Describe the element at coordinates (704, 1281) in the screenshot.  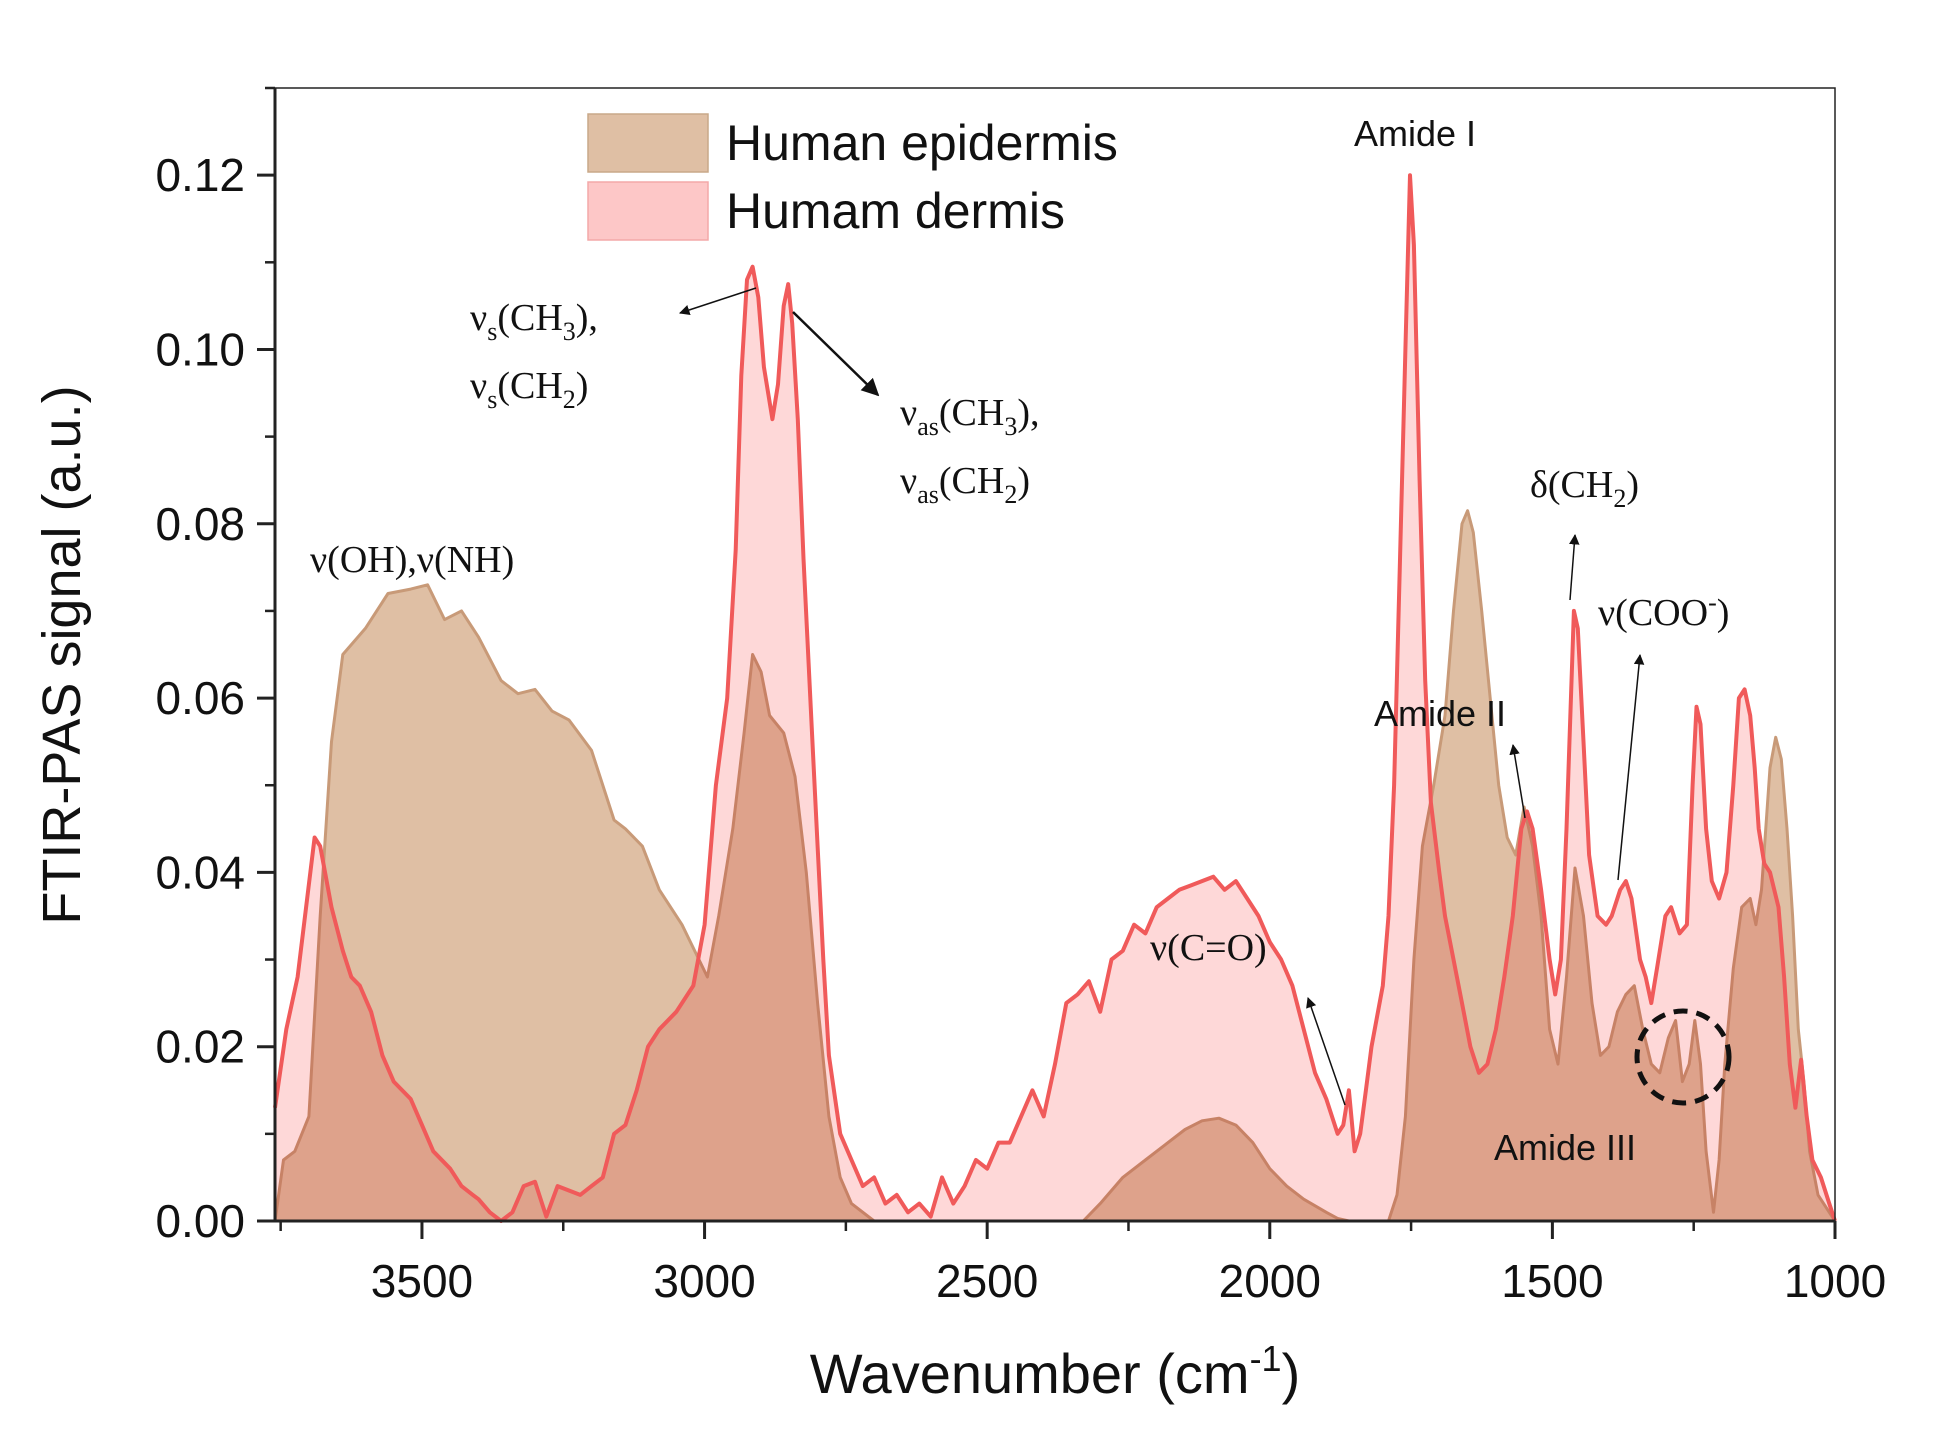
I see `x-tick-label: 3000` at that location.